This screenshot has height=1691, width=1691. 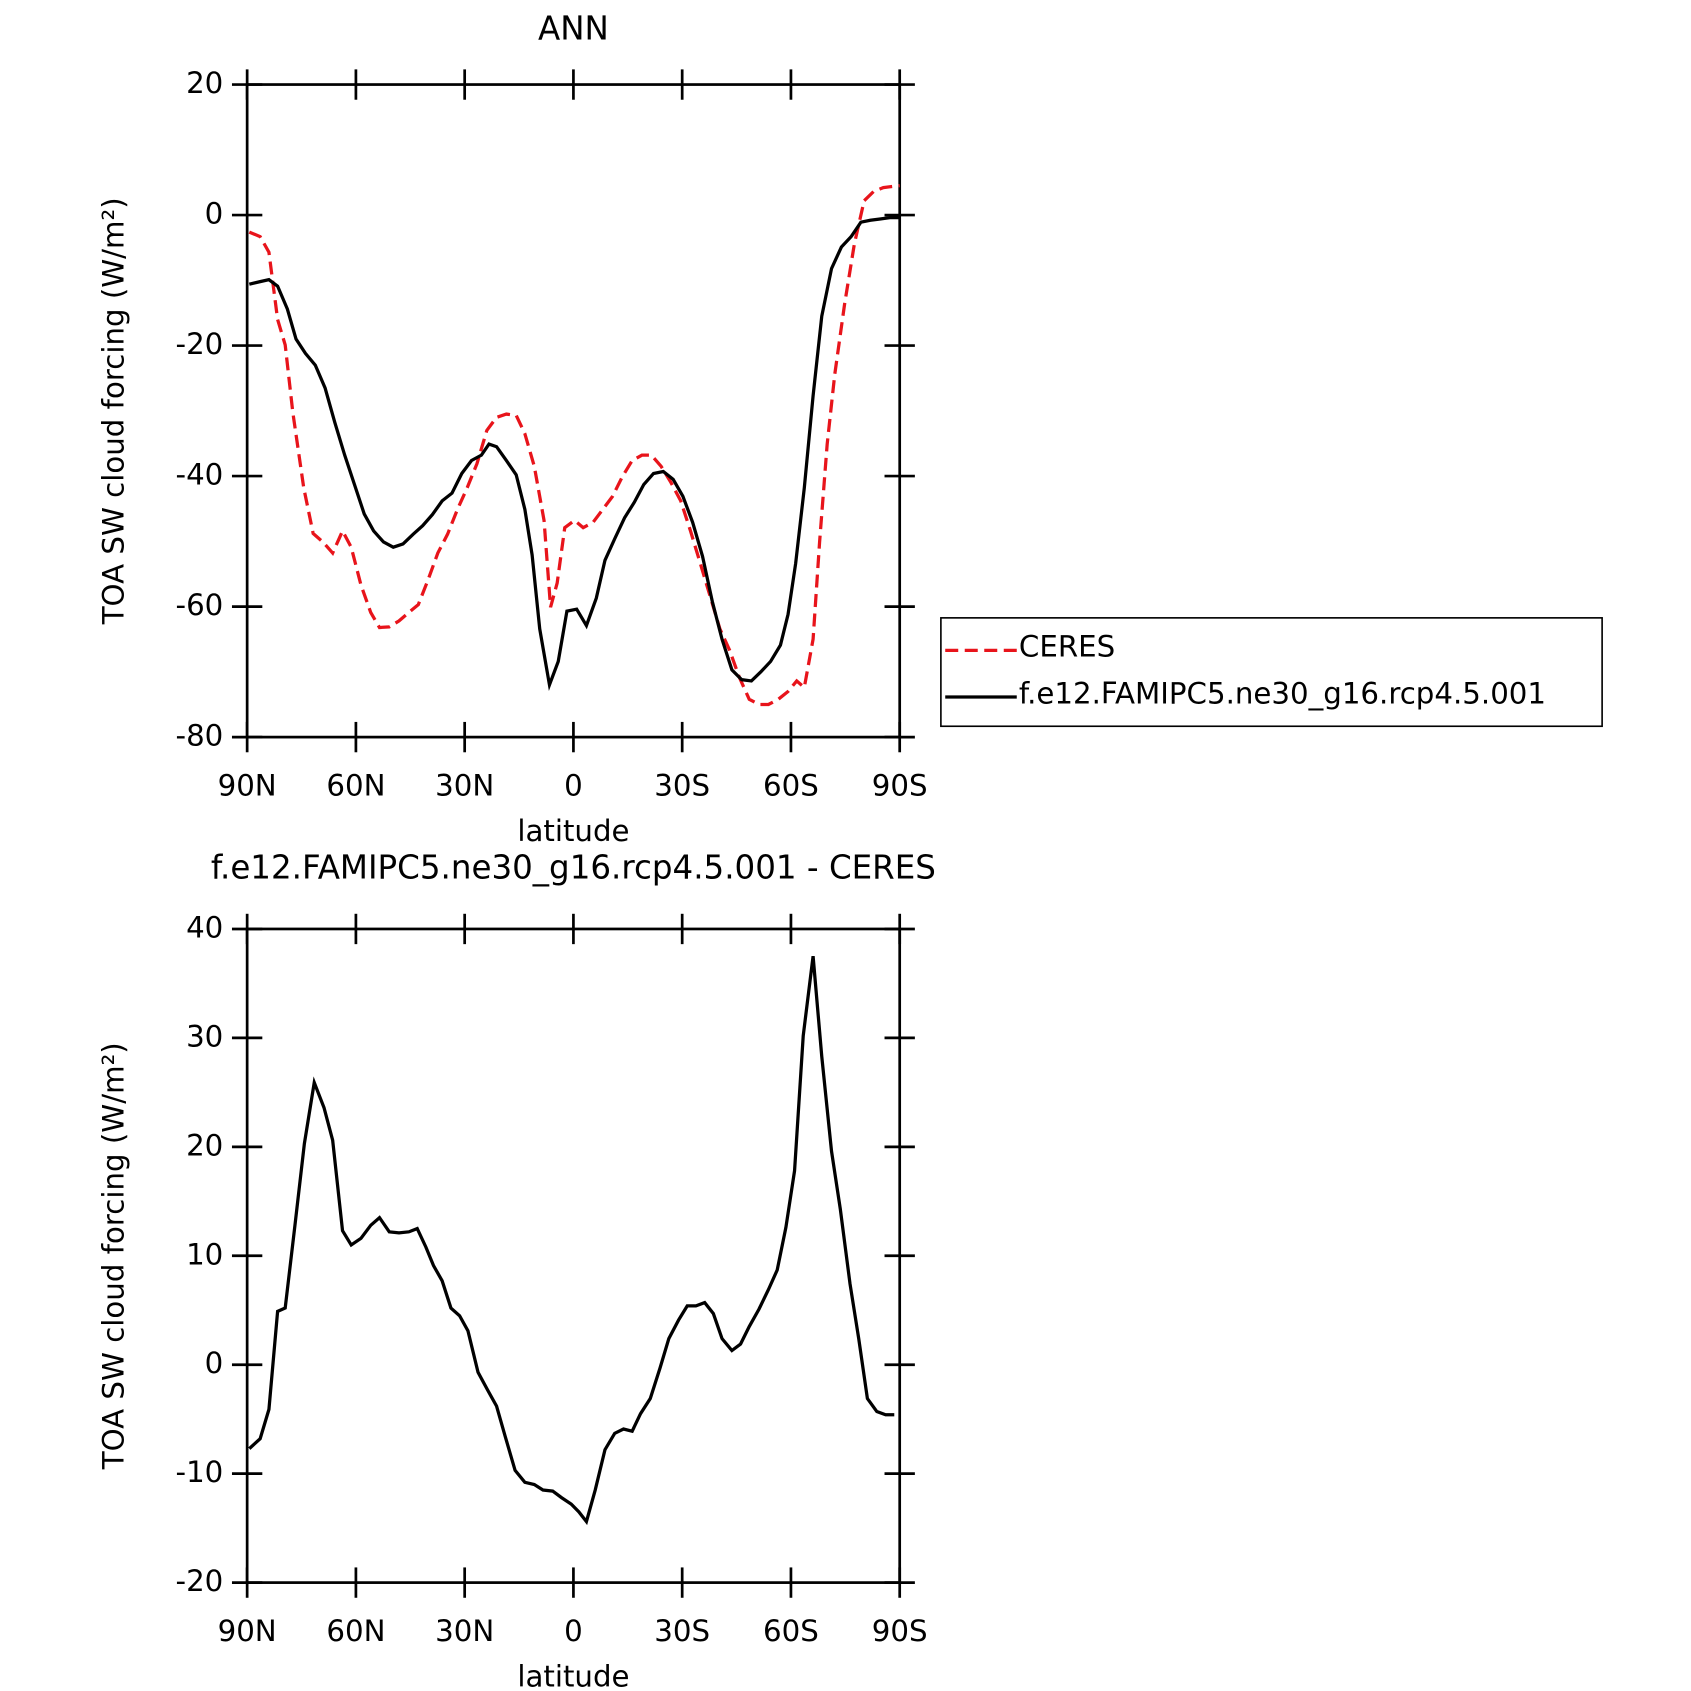 I want to click on y-tick-label: 40, so click(x=204, y=927).